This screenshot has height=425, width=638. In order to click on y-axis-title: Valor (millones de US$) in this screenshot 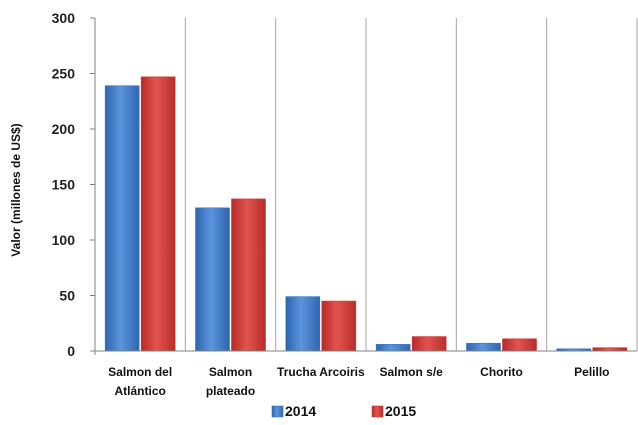, I will do `click(16, 189)`.